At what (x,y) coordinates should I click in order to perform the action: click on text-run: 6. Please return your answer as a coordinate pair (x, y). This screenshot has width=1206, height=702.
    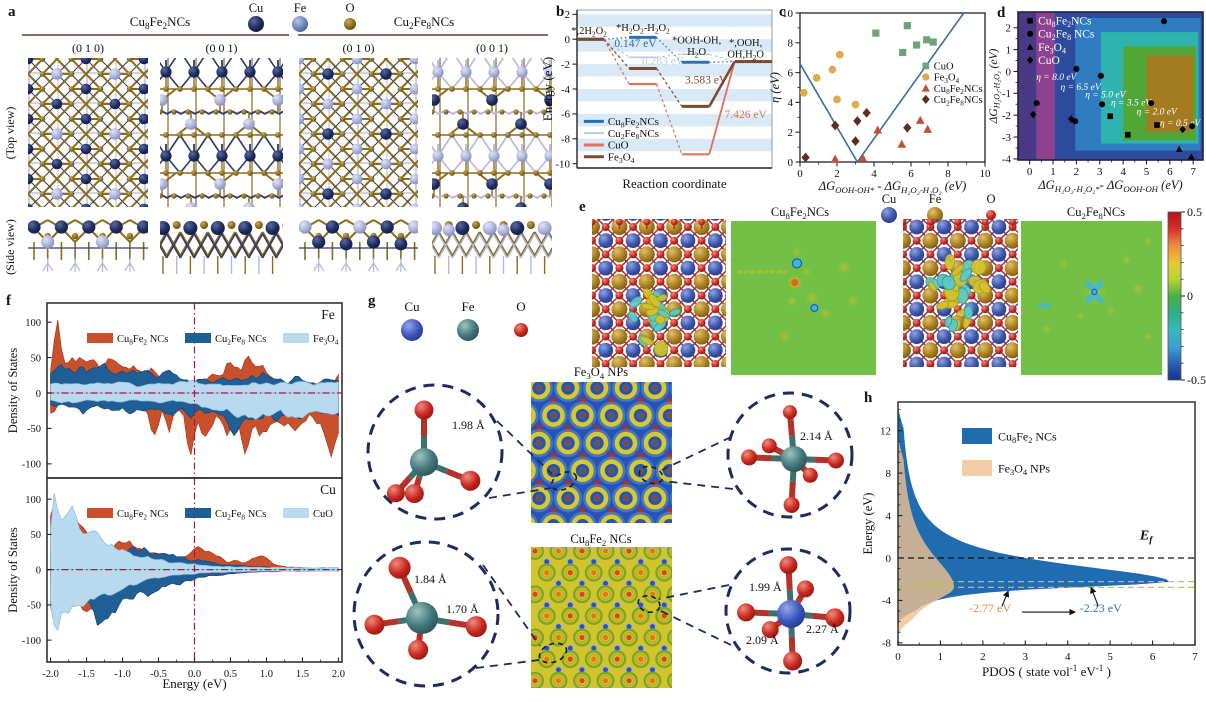
    Looking at the image, I should click on (1170, 172).